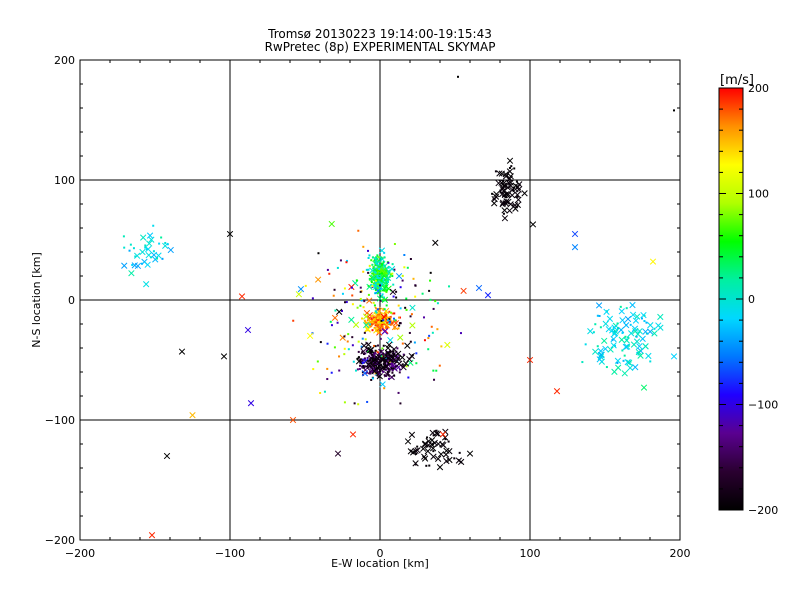 The height and width of the screenshot is (600, 800). I want to click on colorbar-tick-label: −200, so click(763, 510).